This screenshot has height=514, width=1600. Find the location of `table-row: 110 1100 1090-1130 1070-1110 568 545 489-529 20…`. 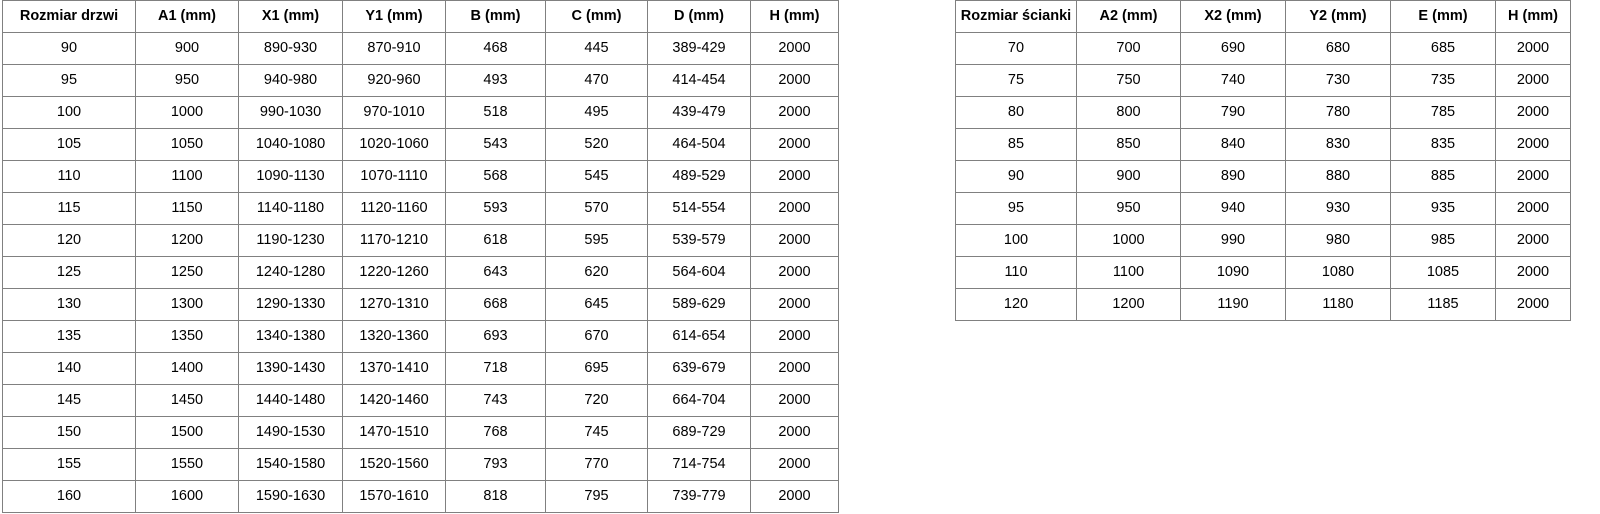

table-row: 110 1100 1090-1130 1070-1110 568 545 489-529 20… is located at coordinates (420, 176).